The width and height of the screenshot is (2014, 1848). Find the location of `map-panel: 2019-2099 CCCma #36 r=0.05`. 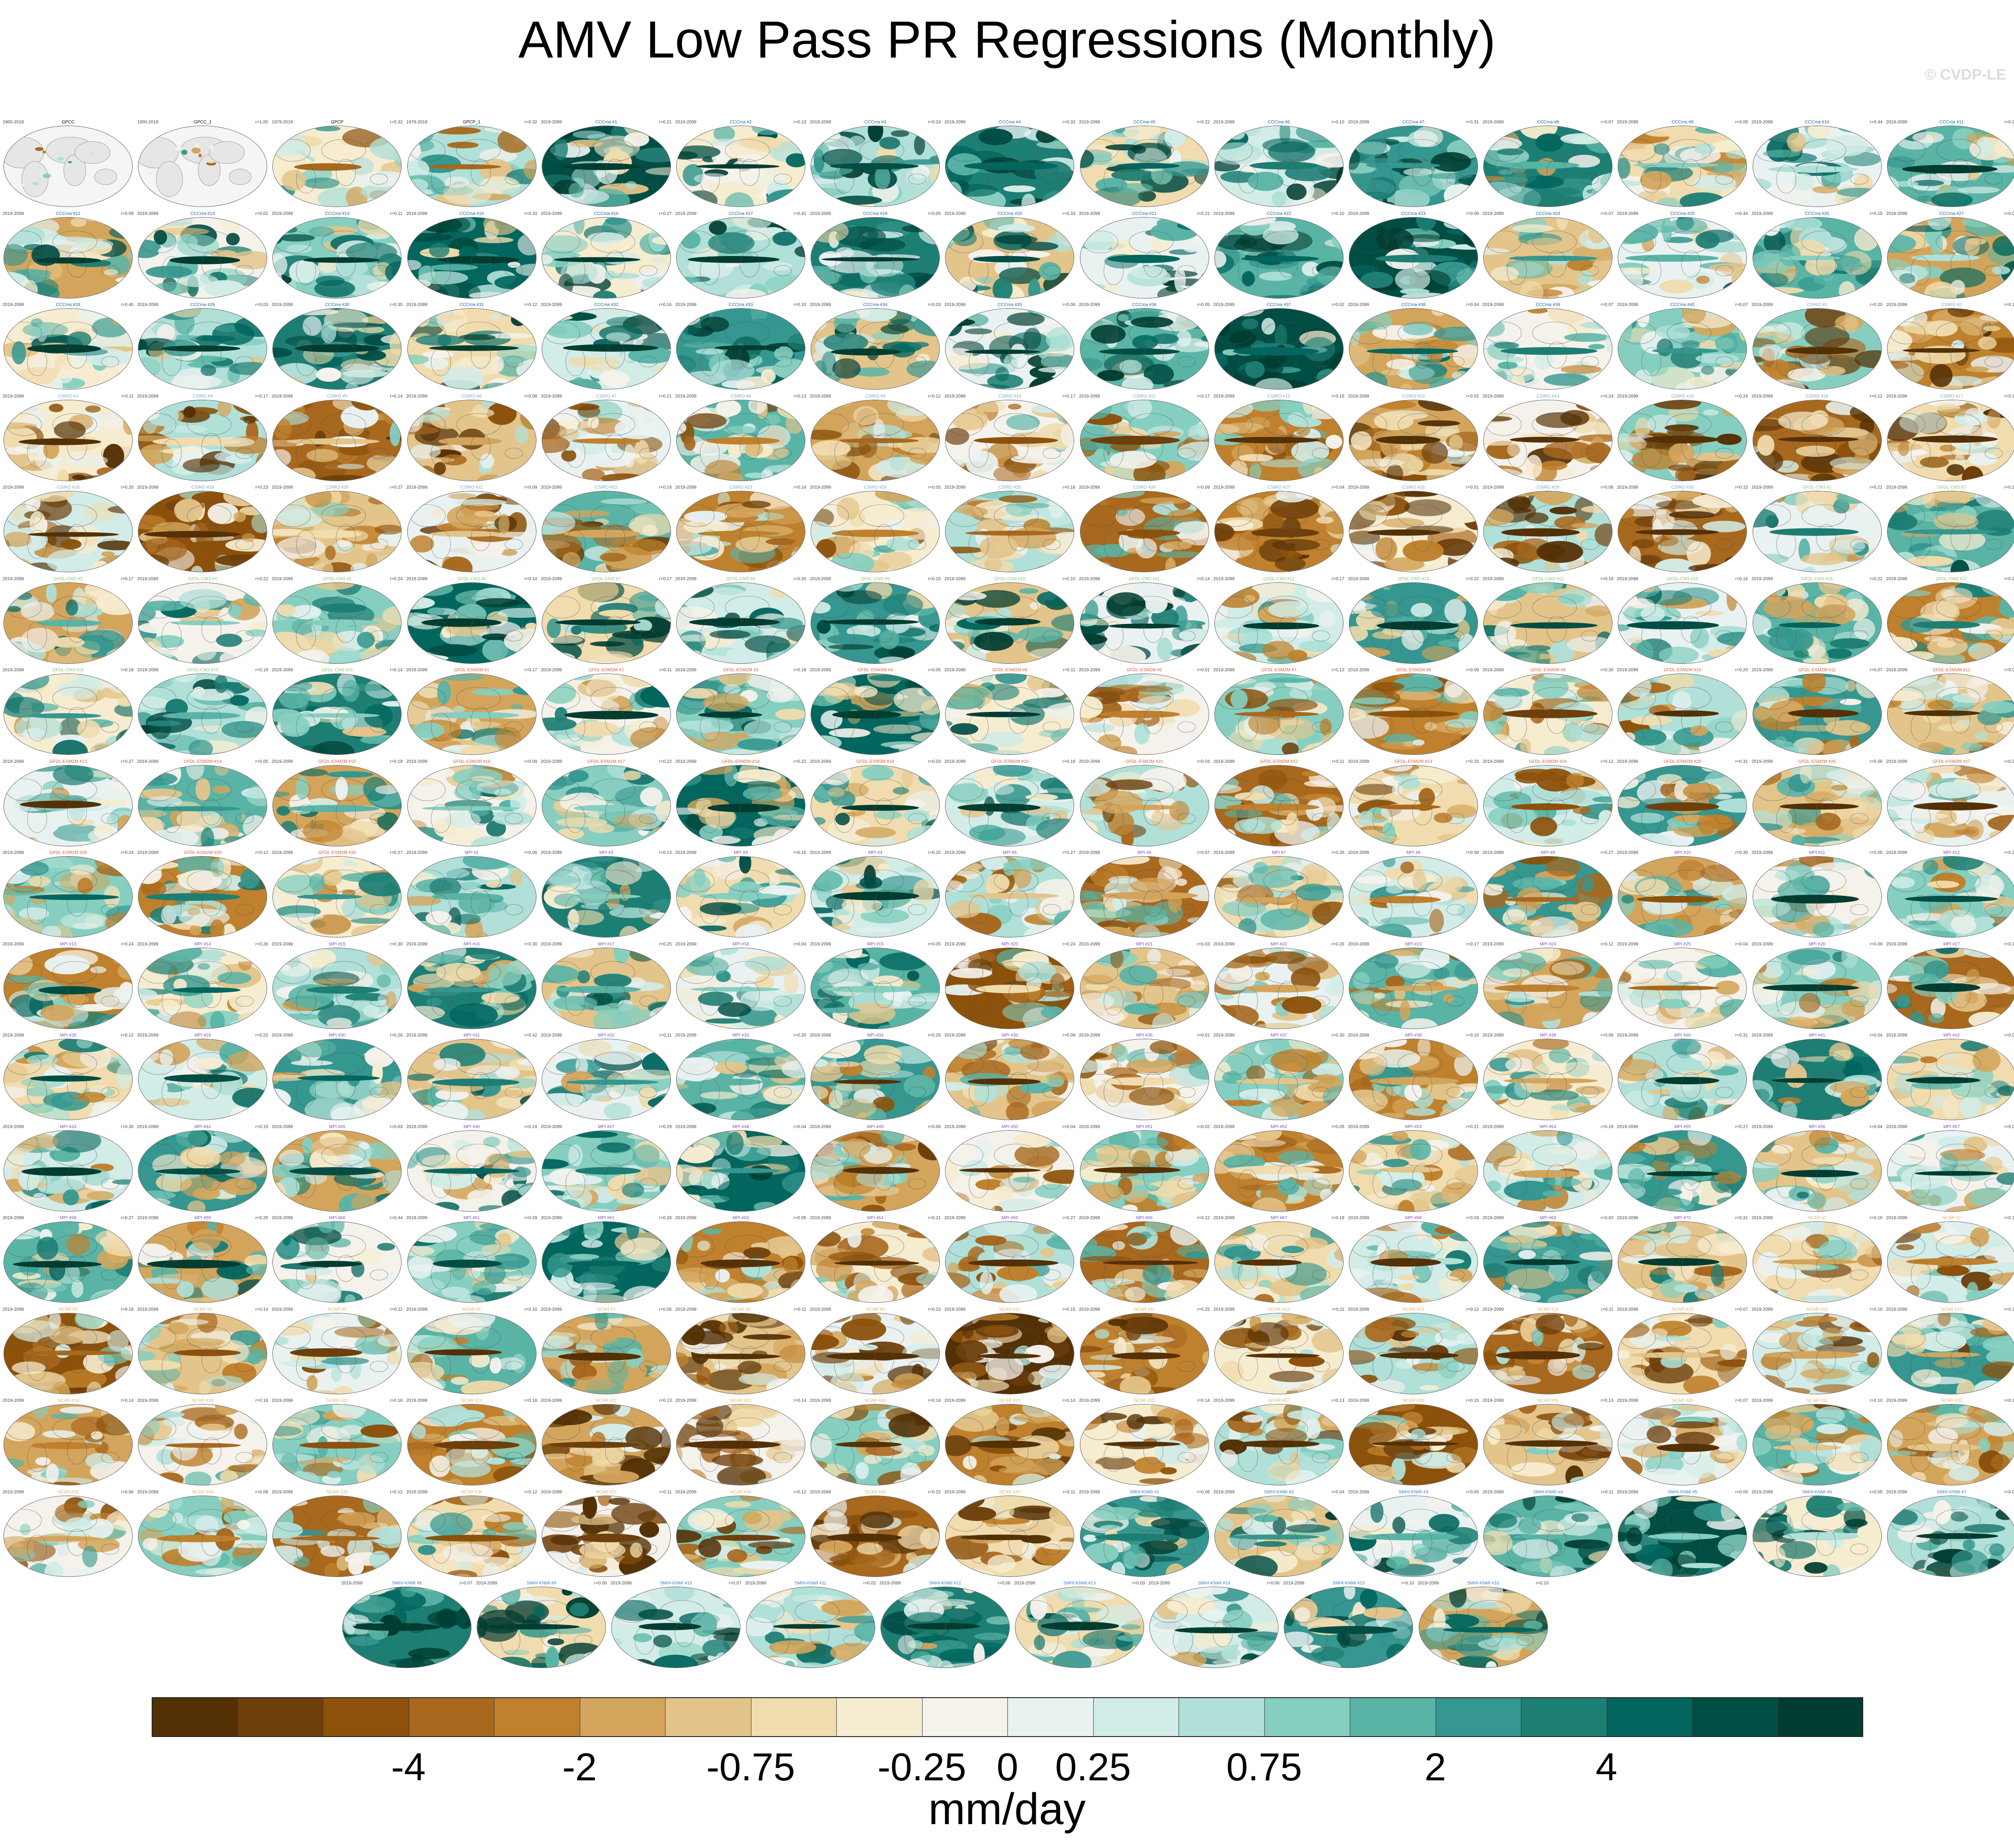

map-panel: 2019-2099 CCCma #36 r=0.05 is located at coordinates (1144, 346).